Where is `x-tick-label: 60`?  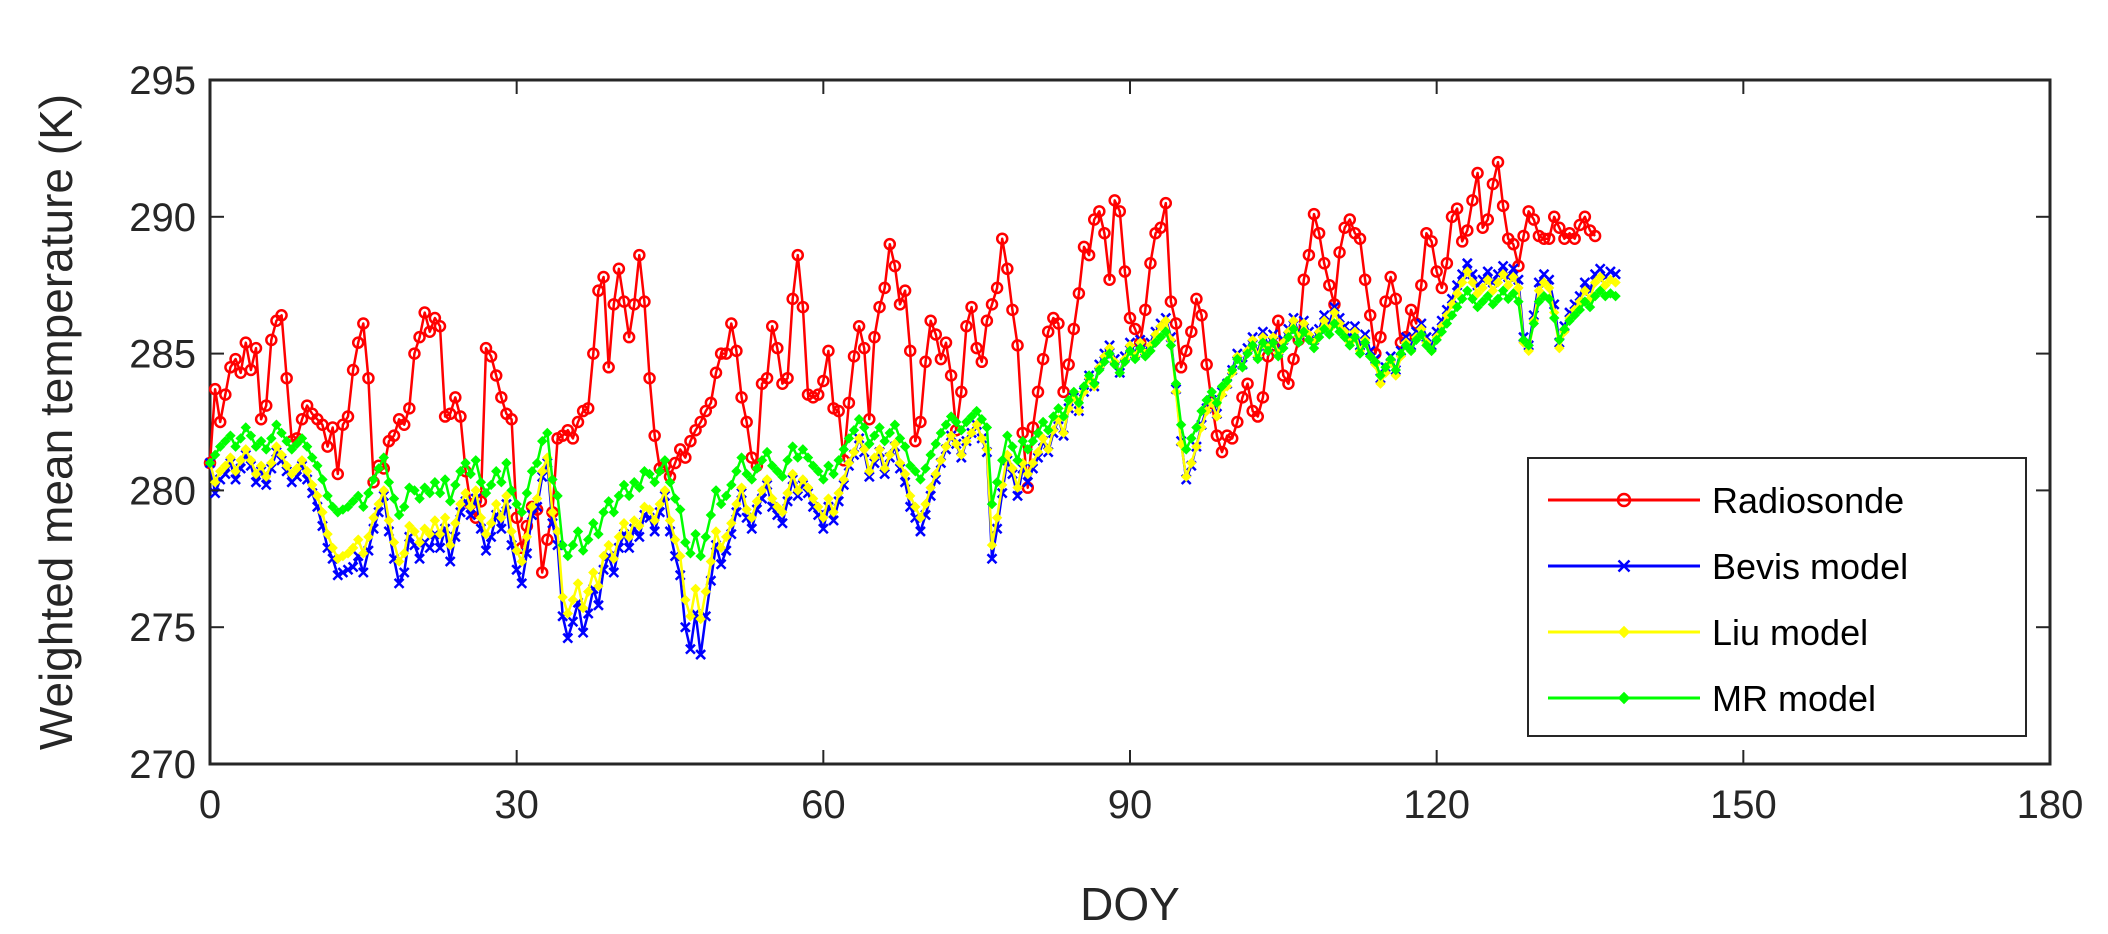 x-tick-label: 60 is located at coordinates (823, 805).